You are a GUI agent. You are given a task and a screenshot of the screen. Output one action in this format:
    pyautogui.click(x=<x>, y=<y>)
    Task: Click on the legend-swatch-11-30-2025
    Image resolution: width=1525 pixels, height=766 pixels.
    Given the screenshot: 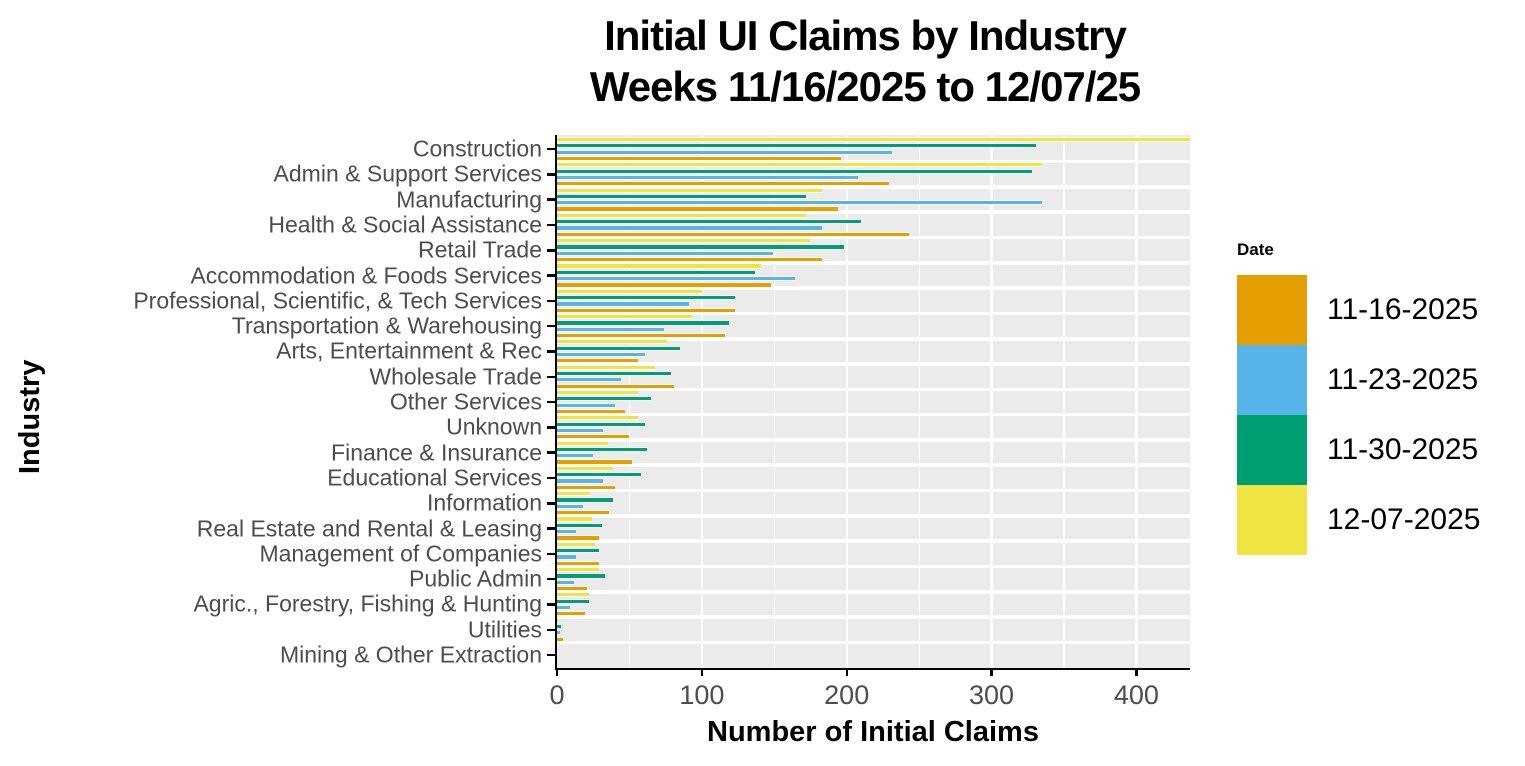 What is the action you would take?
    pyautogui.click(x=1272, y=450)
    